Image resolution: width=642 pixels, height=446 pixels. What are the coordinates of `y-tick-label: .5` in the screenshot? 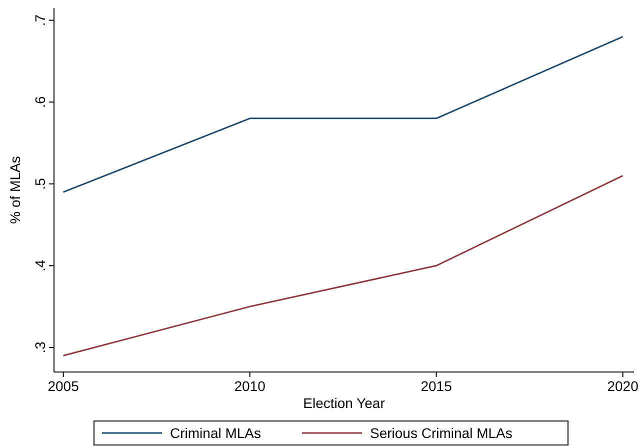 It's located at (40, 184).